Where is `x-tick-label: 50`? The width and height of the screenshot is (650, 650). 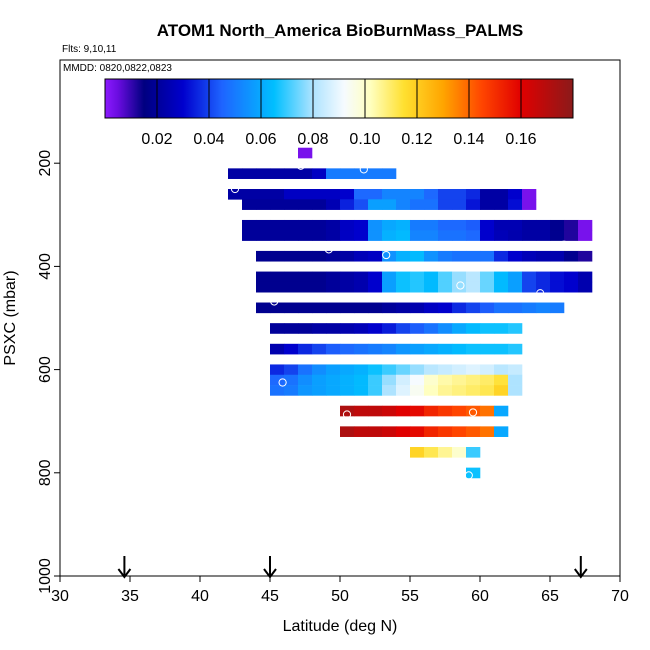
x-tick-label: 50 is located at coordinates (340, 596).